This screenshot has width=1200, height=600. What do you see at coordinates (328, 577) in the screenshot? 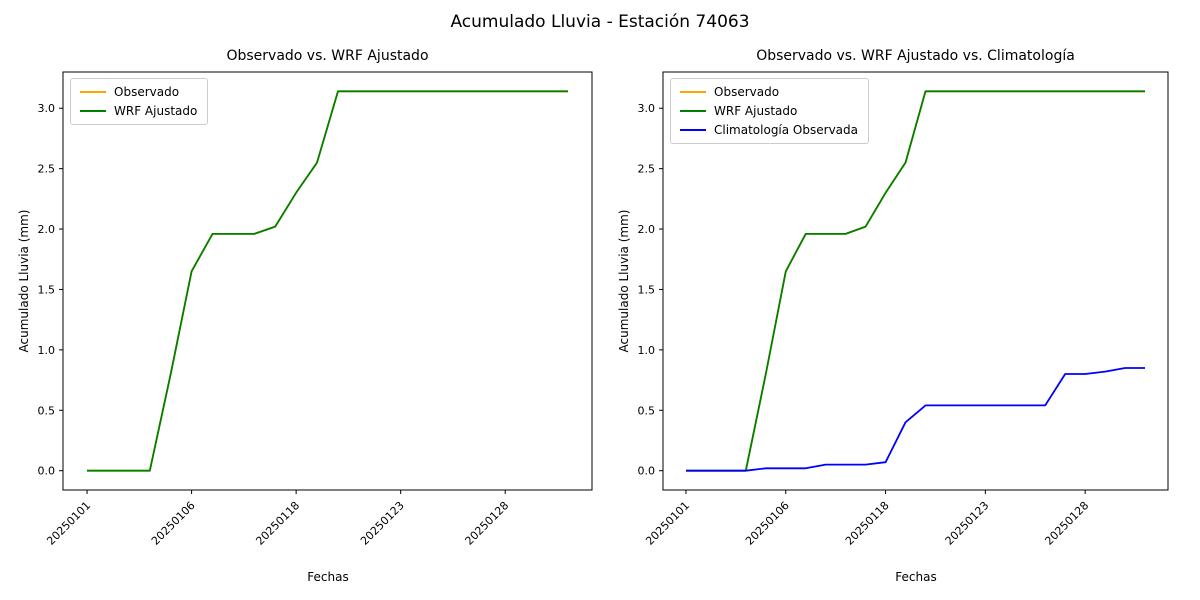
I see `left-plot-xlabel: Fechas` at bounding box center [328, 577].